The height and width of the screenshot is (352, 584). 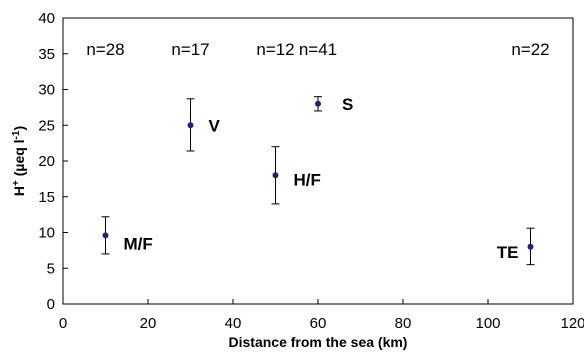 What do you see at coordinates (46, 161) in the screenshot?
I see `y-tick-label: 20` at bounding box center [46, 161].